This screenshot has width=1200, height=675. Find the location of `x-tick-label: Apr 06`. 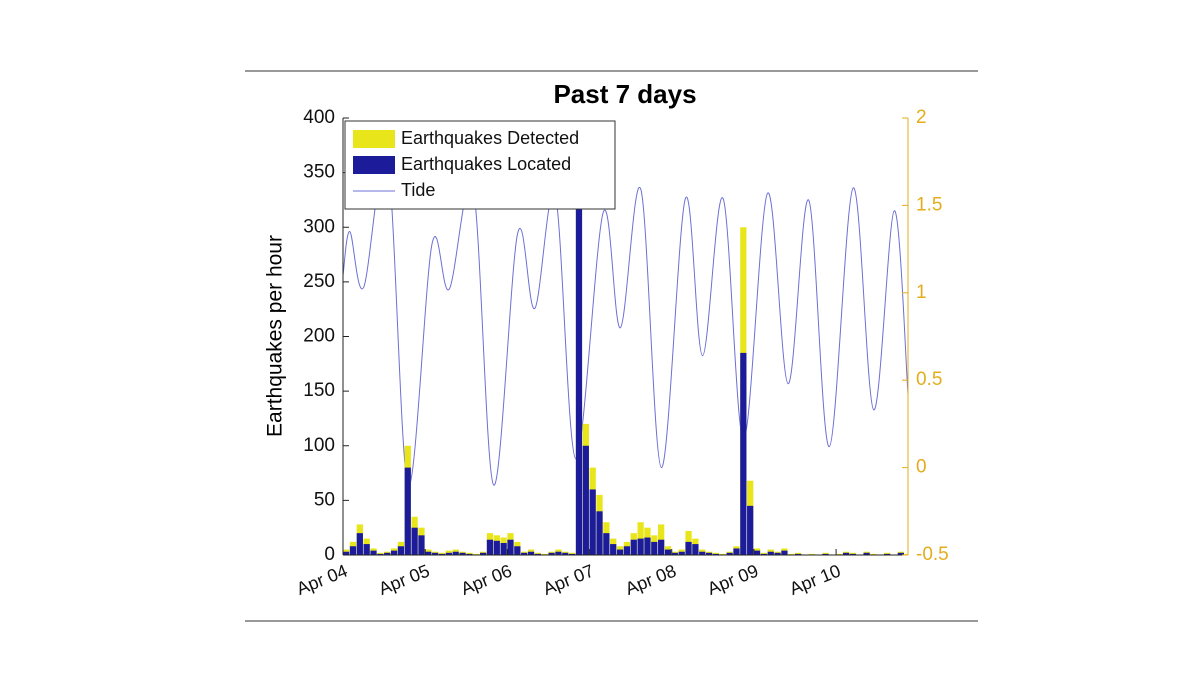

x-tick-label: Apr 06 is located at coordinates (486, 580).